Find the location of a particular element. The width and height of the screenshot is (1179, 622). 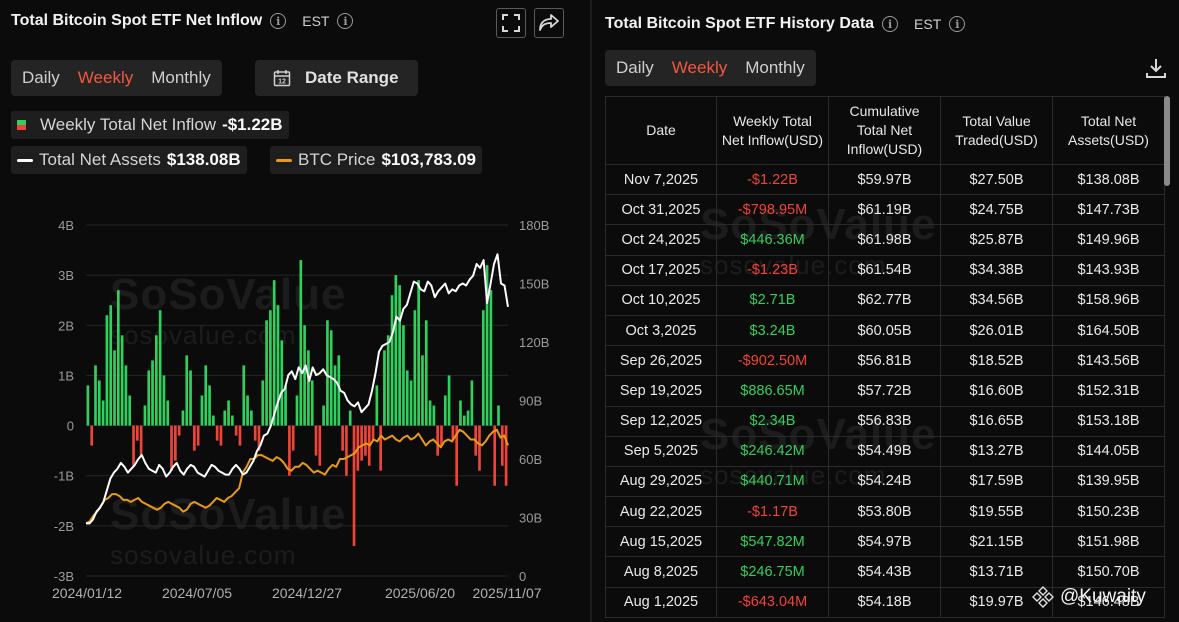

panel-divider is located at coordinates (591, 311).